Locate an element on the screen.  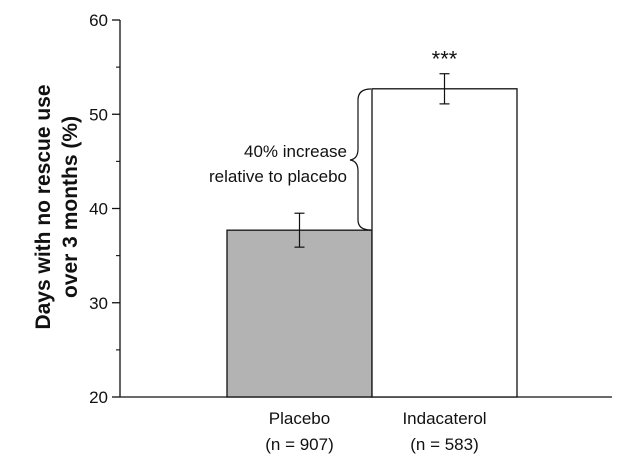
increase-brace is located at coordinates (360, 159).